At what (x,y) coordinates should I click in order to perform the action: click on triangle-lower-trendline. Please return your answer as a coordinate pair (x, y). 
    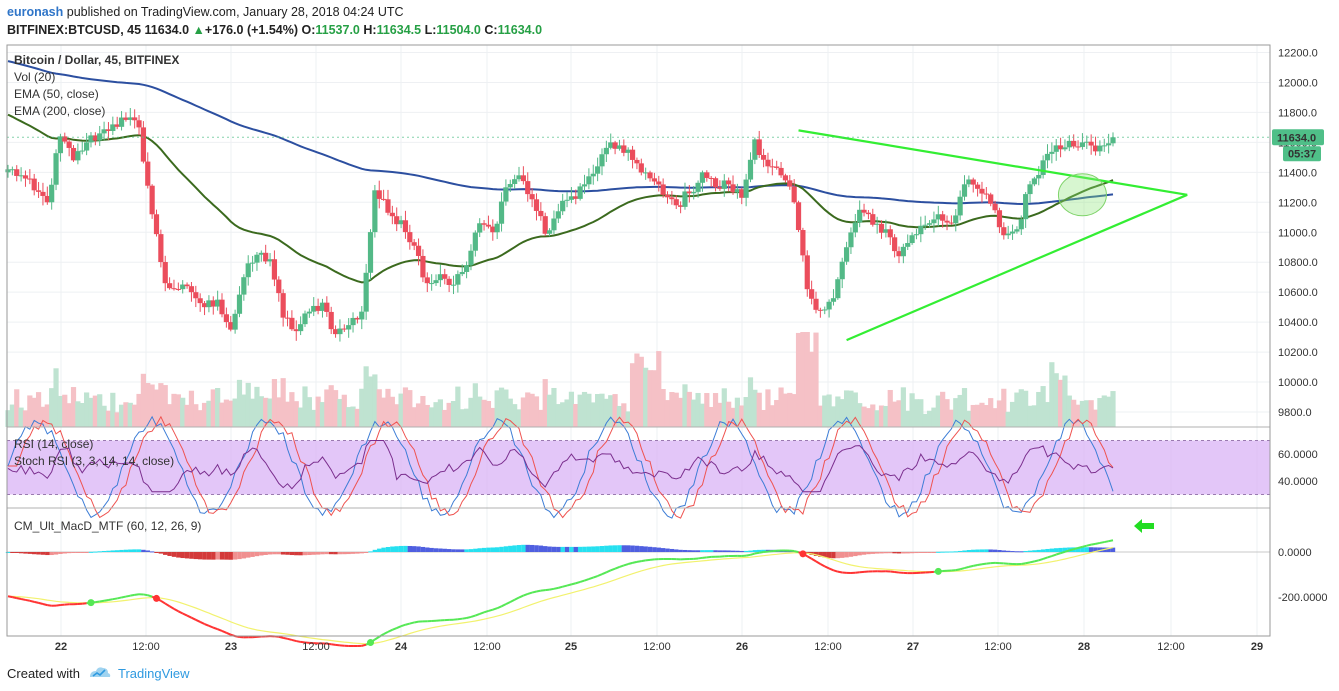
    Looking at the image, I should click on (1017, 267).